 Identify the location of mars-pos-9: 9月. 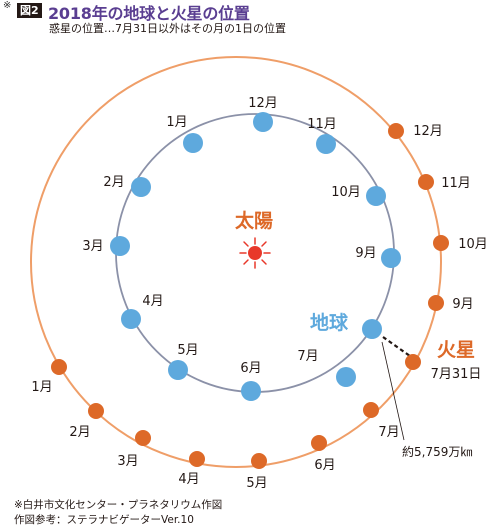
(451, 303).